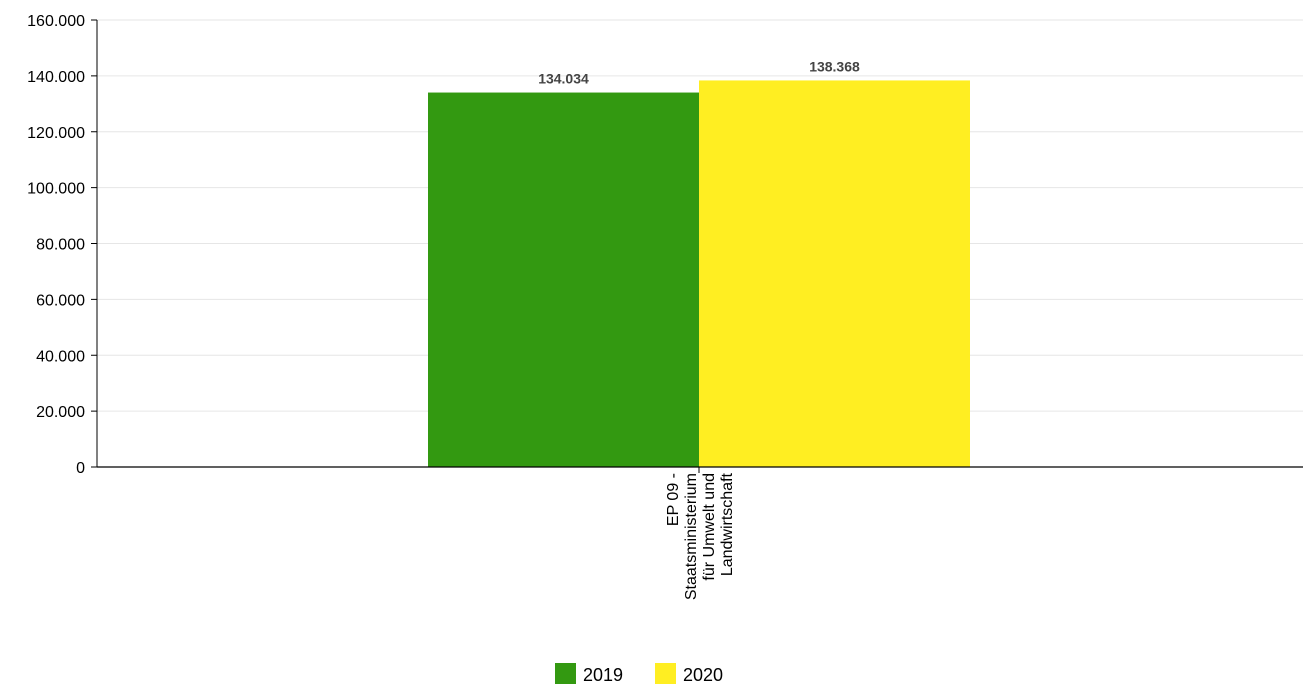 This screenshot has height=700, width=1303. Describe the element at coordinates (56, 21) in the screenshot. I see `y-tick-label: 160.000` at that location.